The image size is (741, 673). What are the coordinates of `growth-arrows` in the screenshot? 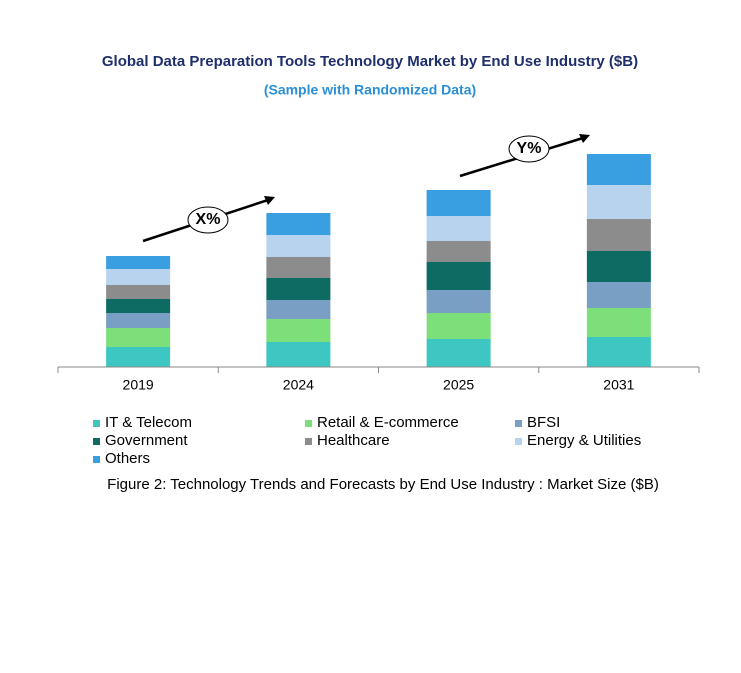 It's located at (366, 188).